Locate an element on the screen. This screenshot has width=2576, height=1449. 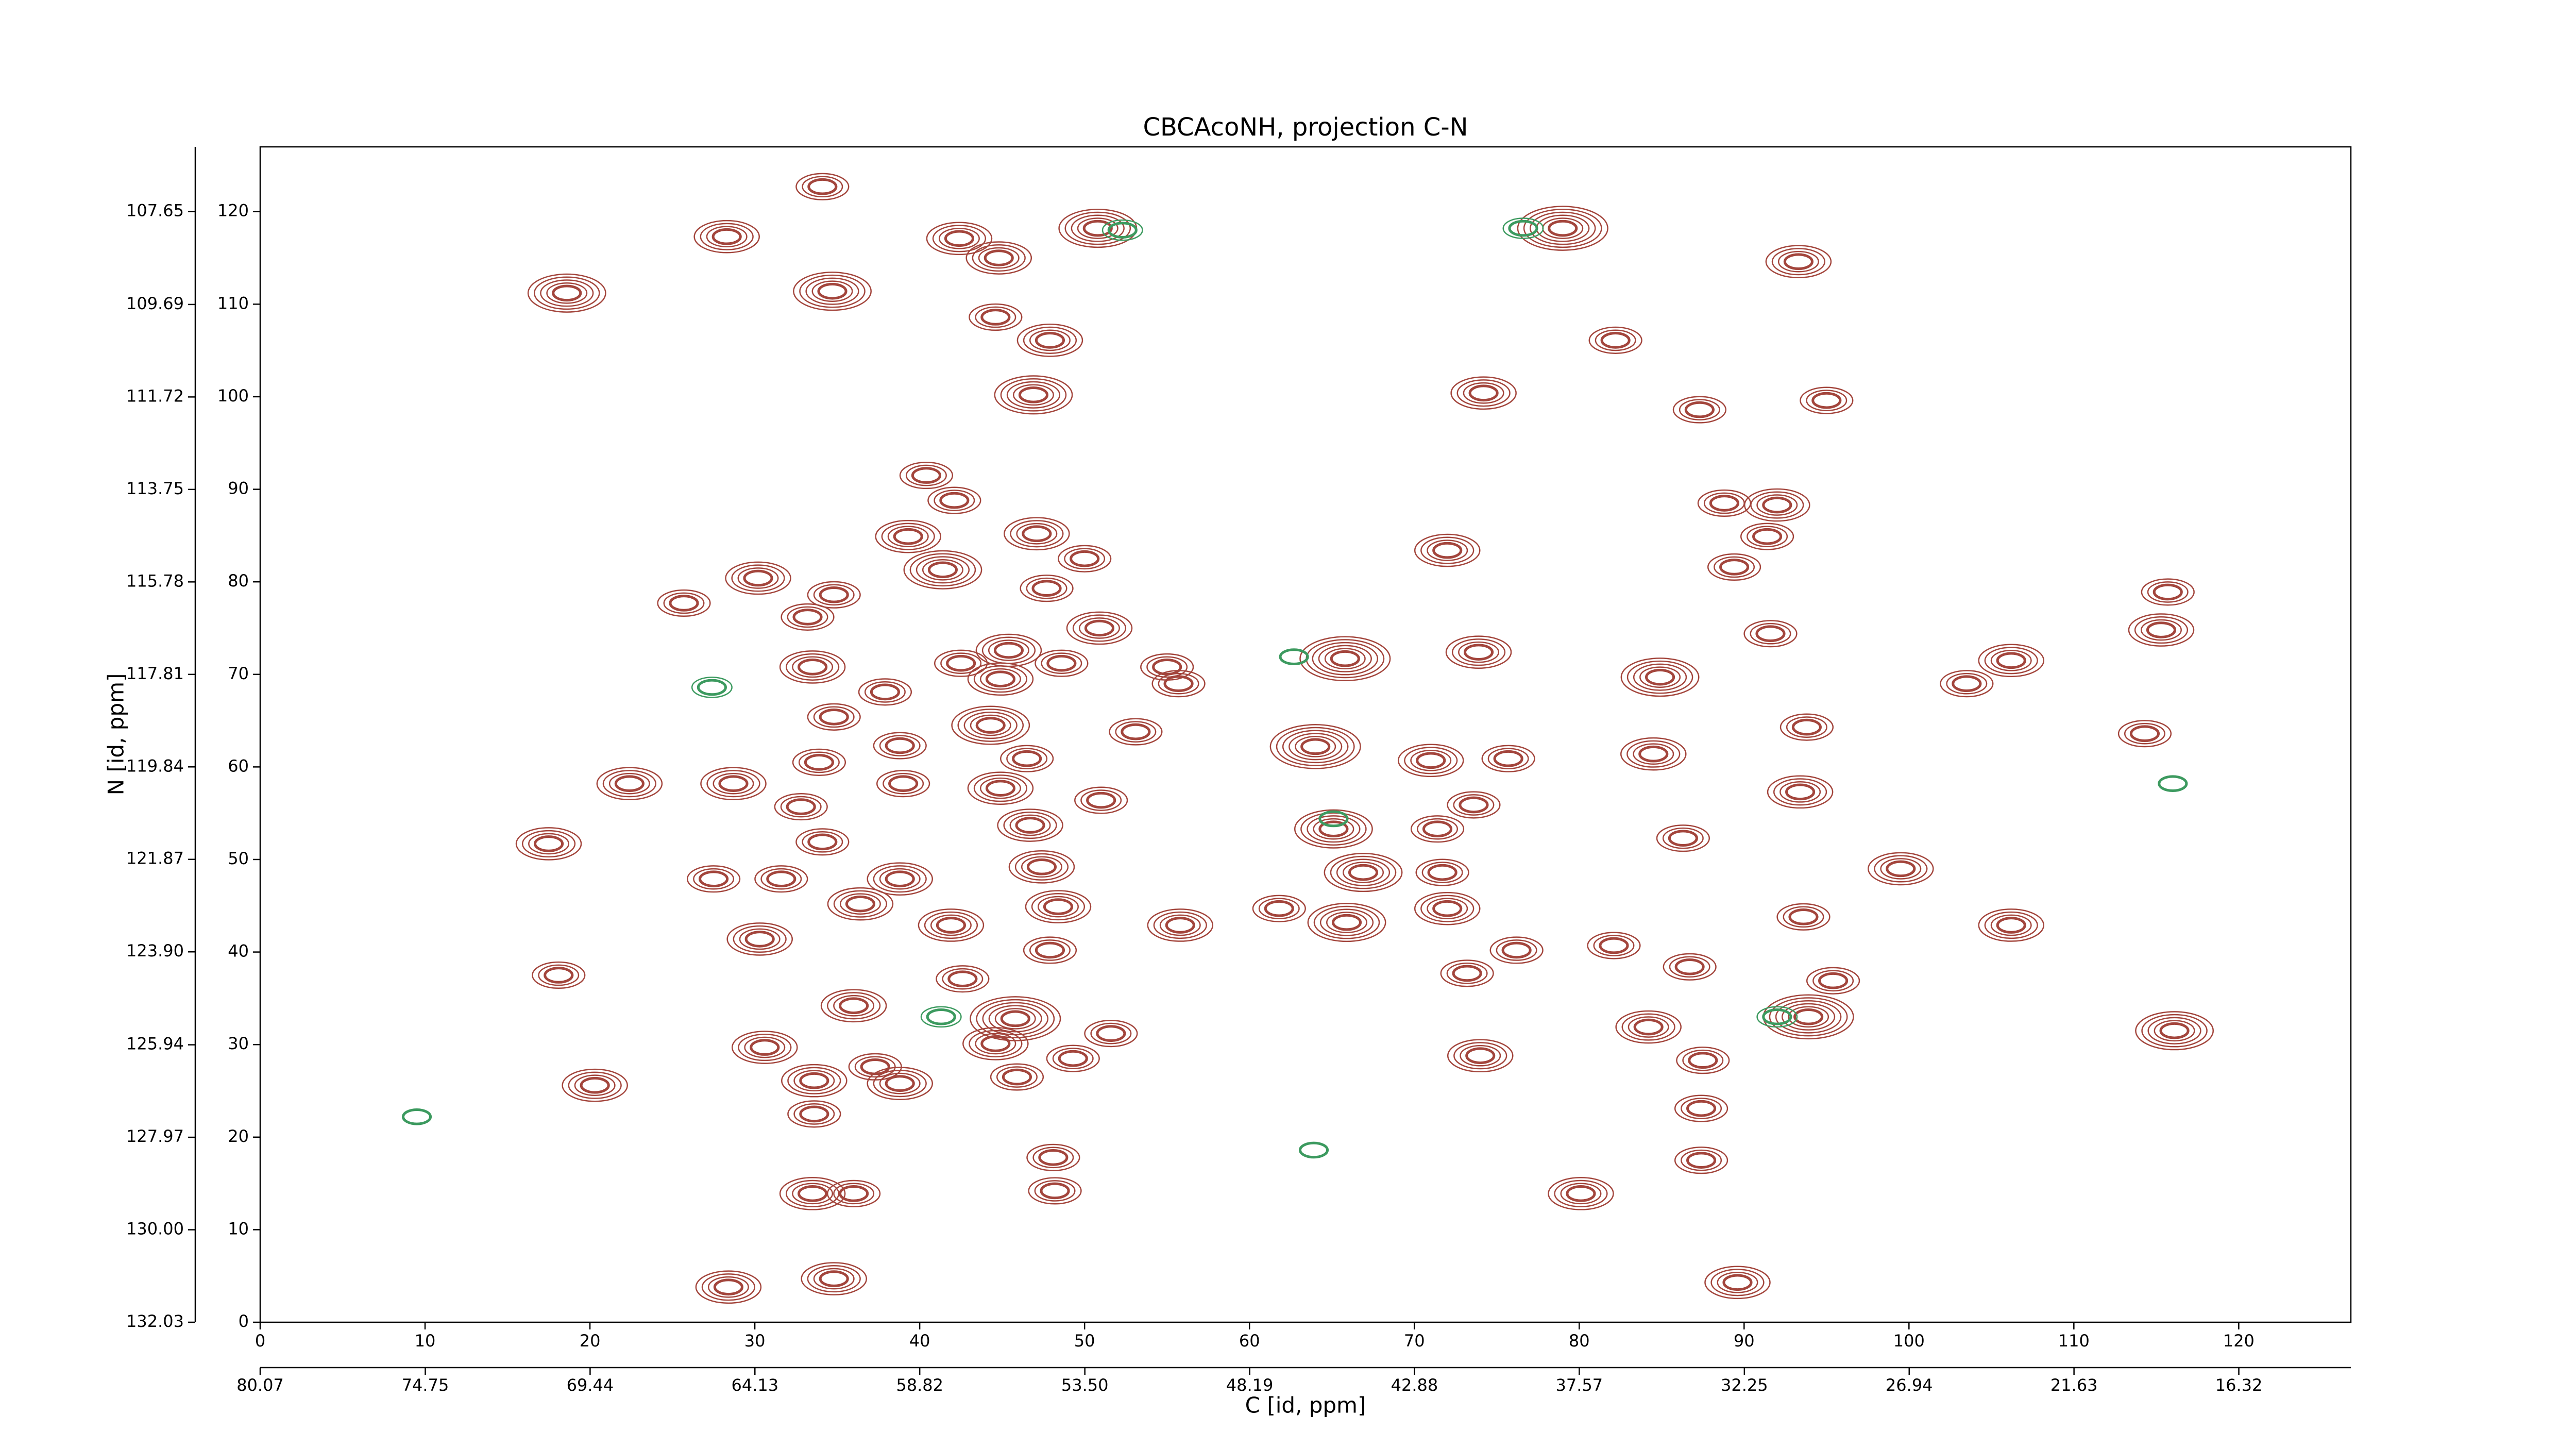
x2-tick-label: 26.94 is located at coordinates (1909, 1385).